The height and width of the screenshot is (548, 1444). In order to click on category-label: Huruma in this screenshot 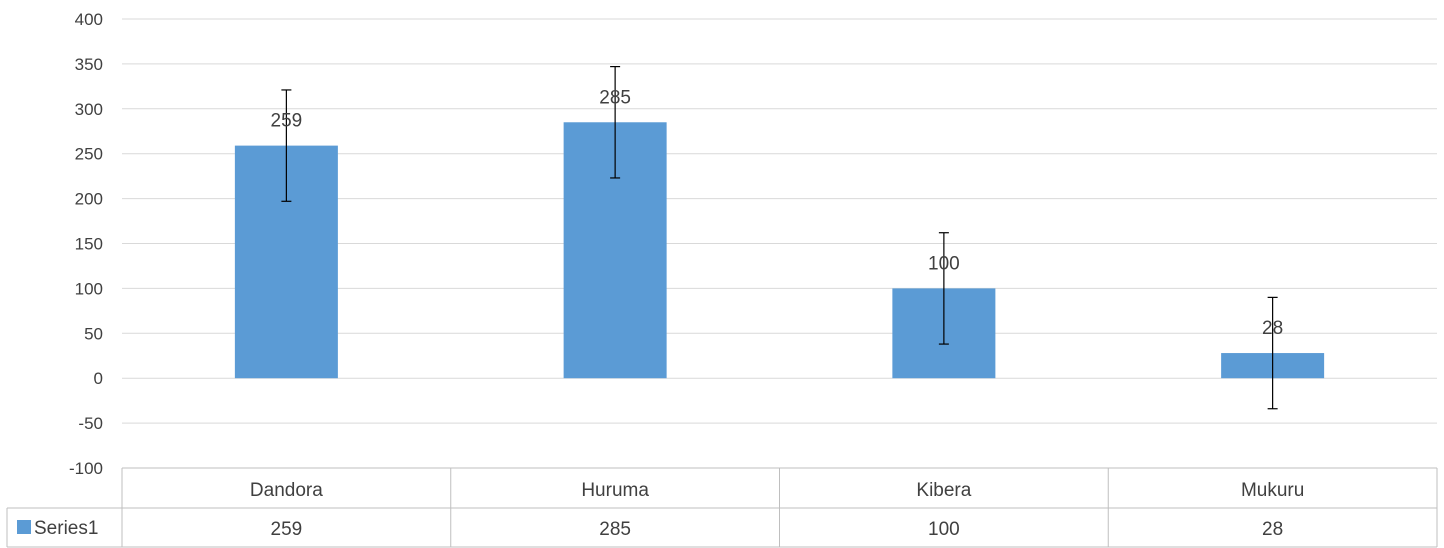, I will do `click(615, 490)`.